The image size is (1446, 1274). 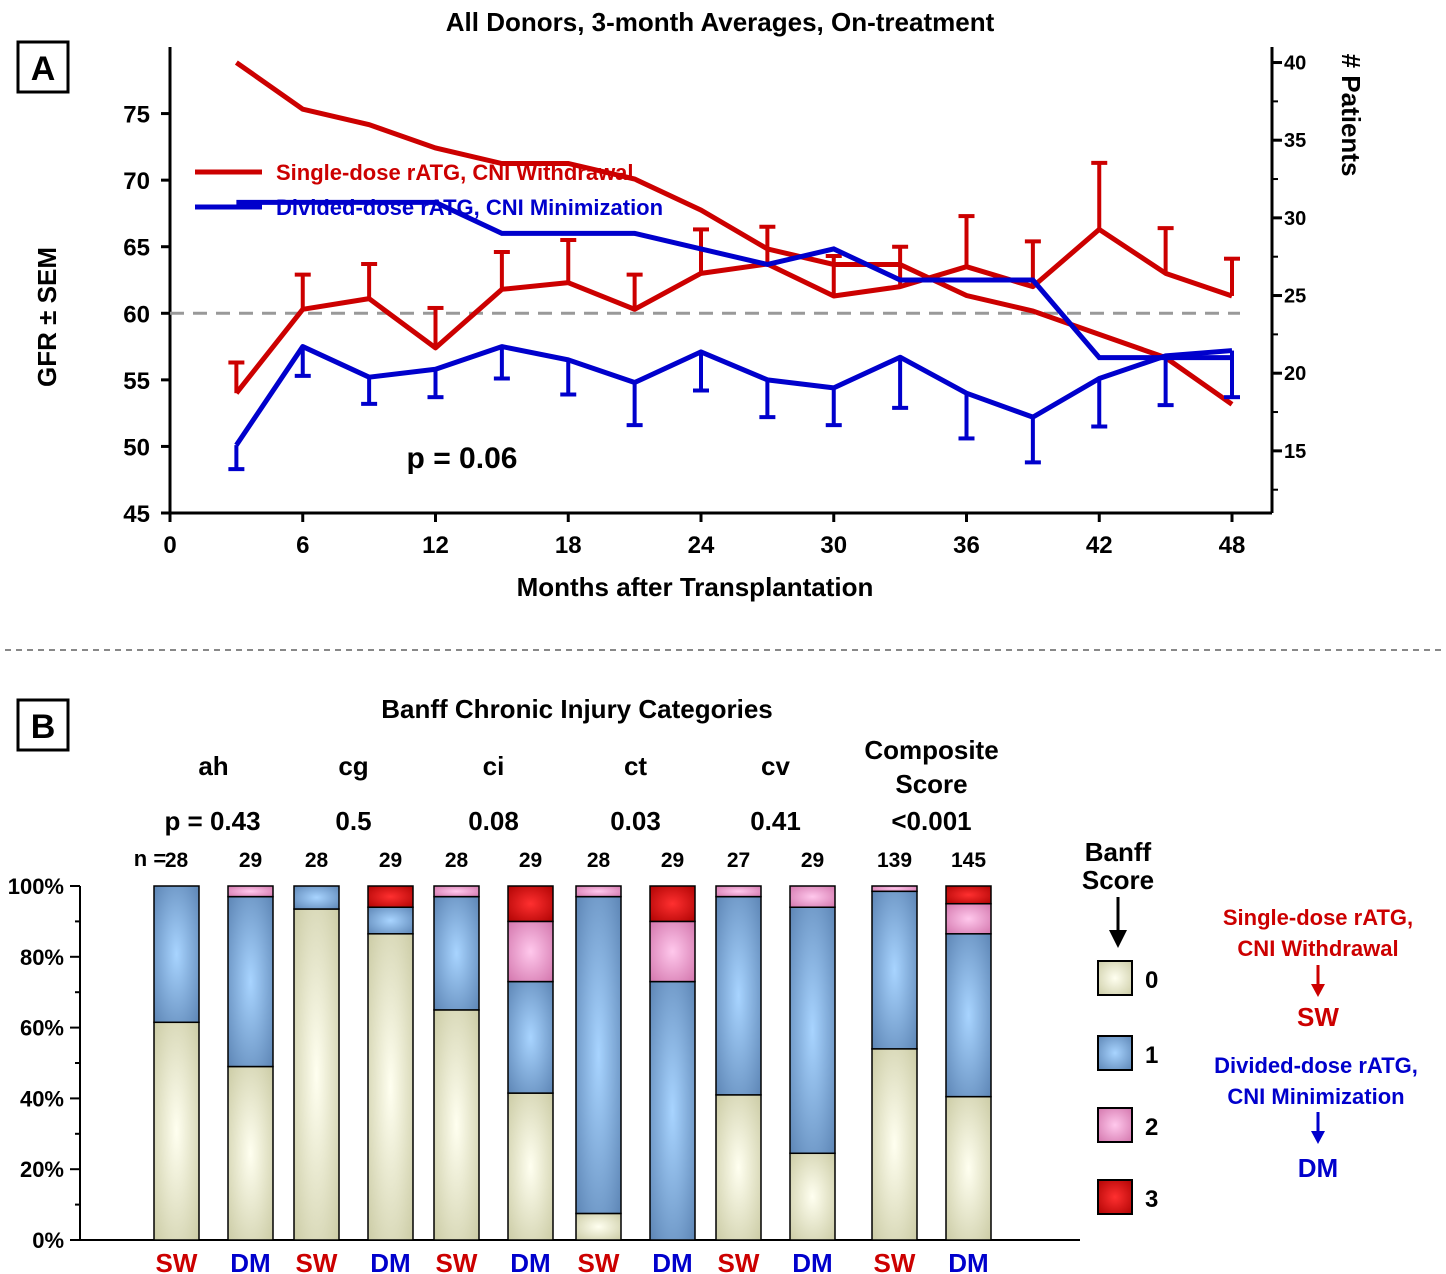 I want to click on panel-b-label-box, so click(x=43, y=725).